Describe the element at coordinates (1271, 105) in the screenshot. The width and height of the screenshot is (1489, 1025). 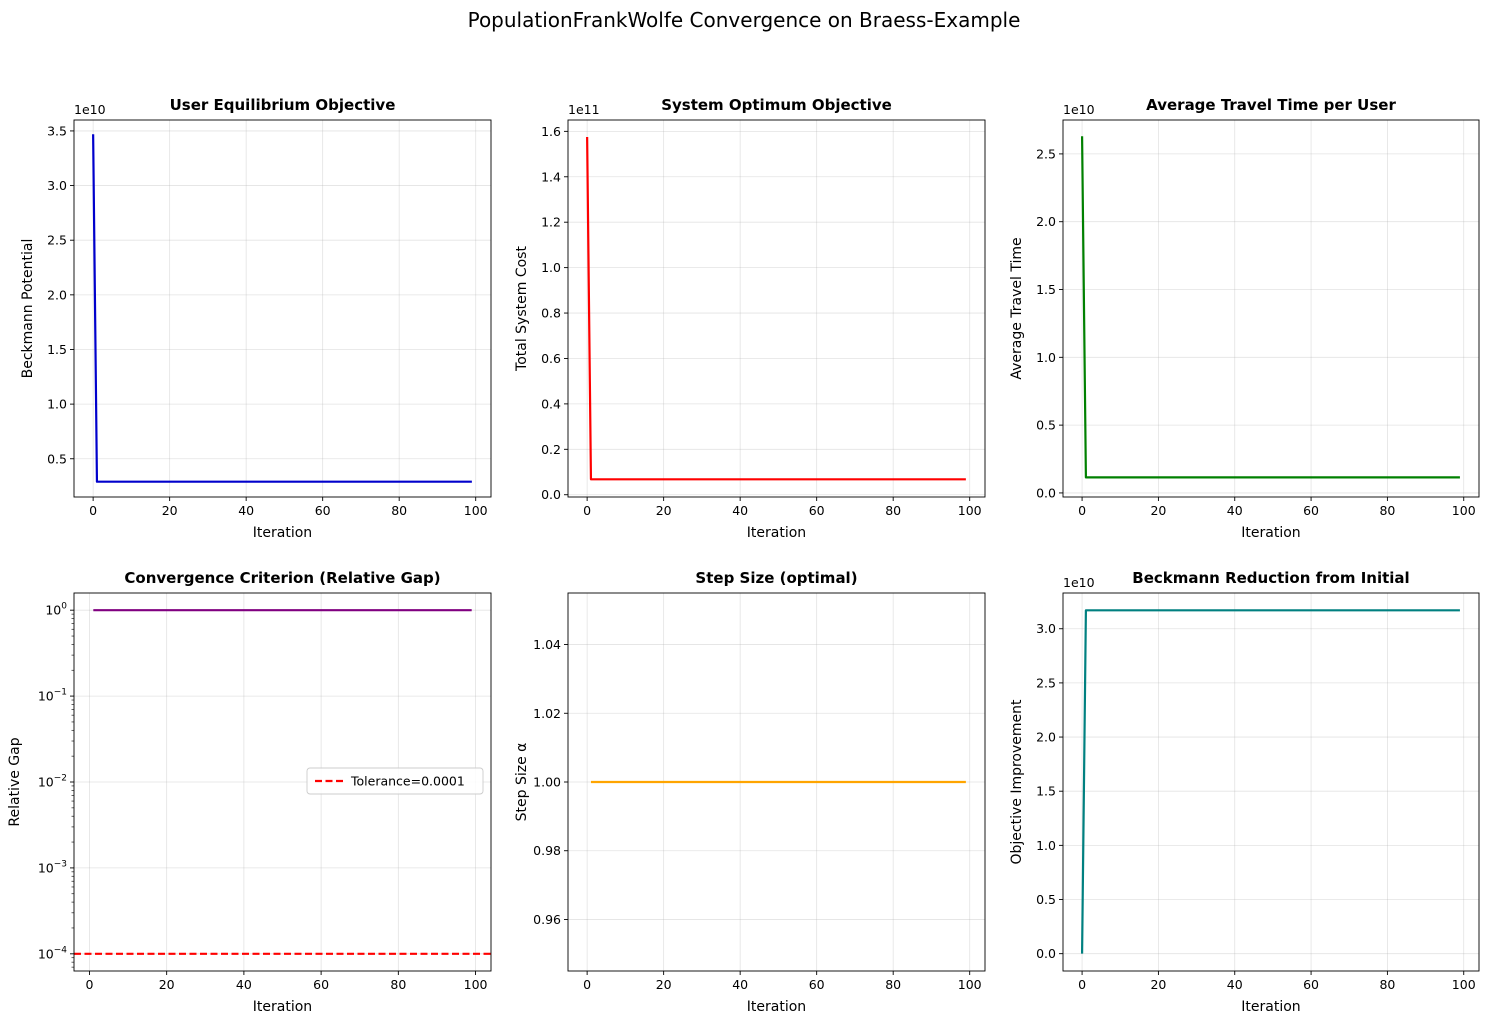
I see `chart-title: Average Travel Time per User` at that location.